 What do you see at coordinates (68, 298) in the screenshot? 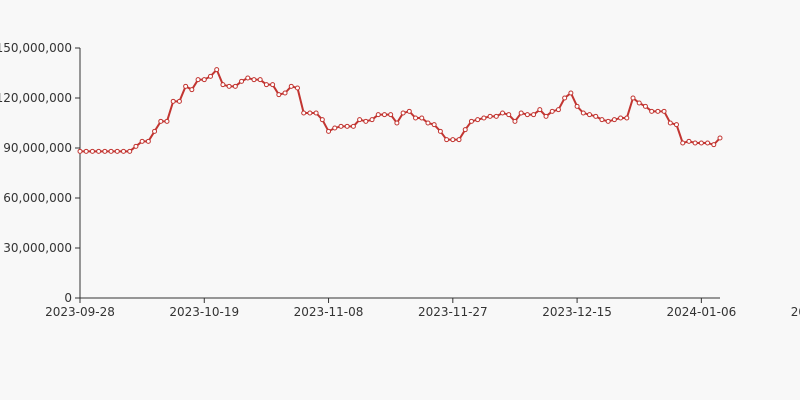
I see `y-tick-label: 0` at bounding box center [68, 298].